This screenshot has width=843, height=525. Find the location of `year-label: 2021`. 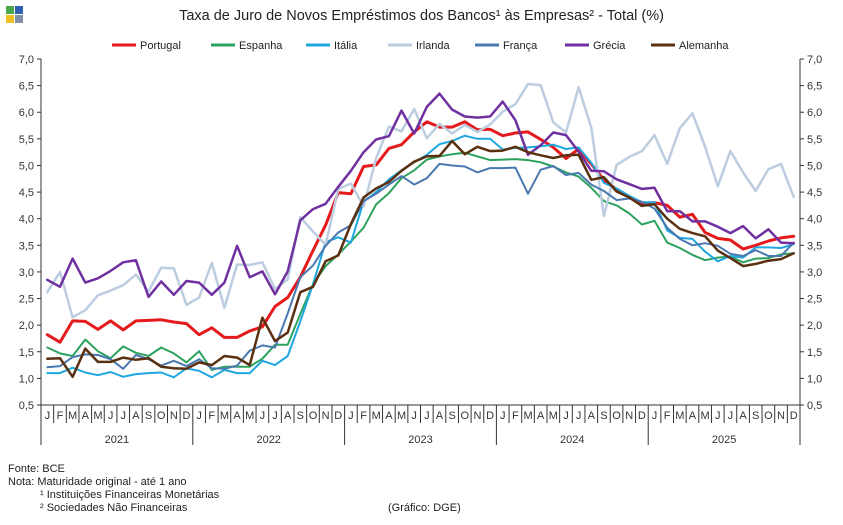

year-label: 2021 is located at coordinates (117, 440).